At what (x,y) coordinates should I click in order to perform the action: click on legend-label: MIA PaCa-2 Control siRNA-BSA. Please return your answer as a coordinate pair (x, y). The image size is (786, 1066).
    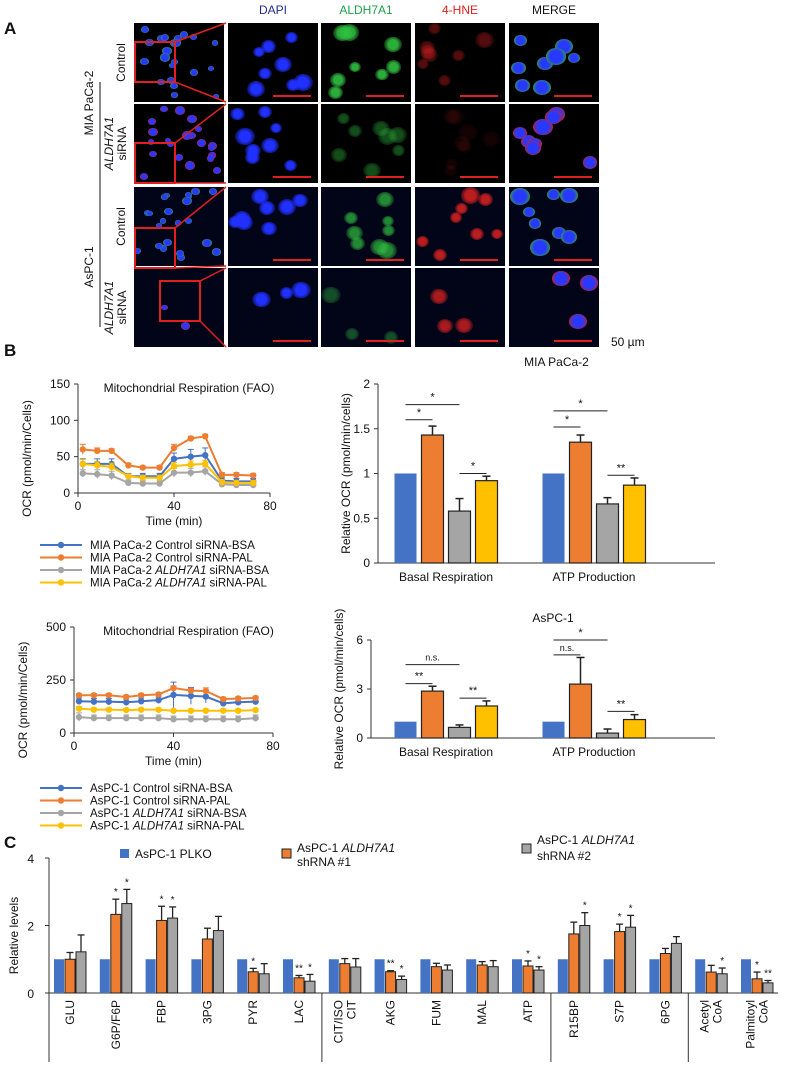
    Looking at the image, I should click on (172, 546).